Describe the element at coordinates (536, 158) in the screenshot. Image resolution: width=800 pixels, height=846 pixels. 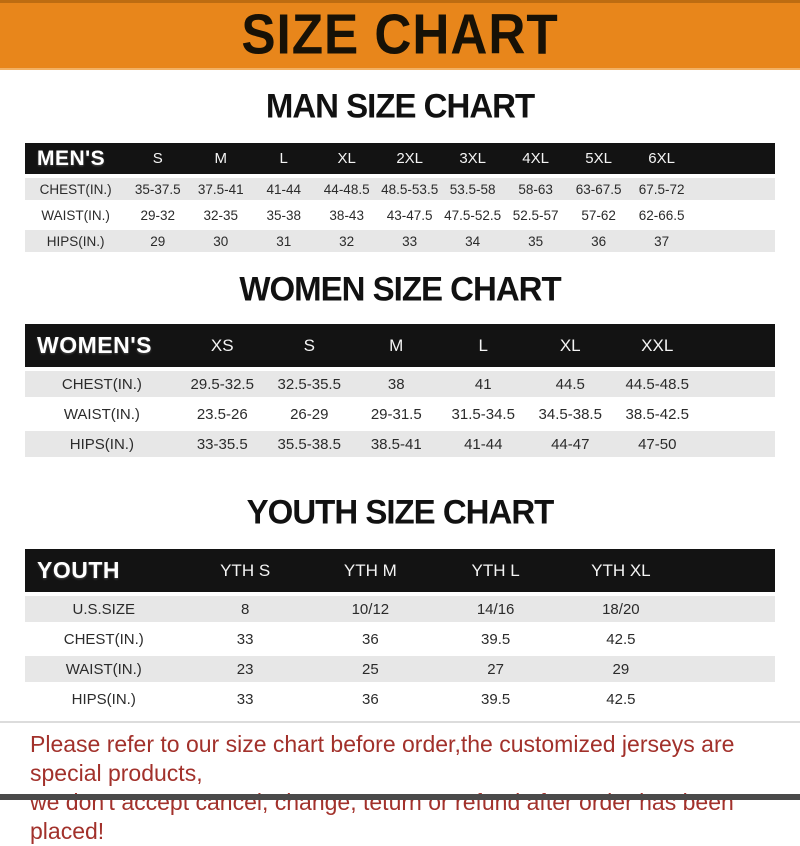
I see `column-header: 4XL` at that location.